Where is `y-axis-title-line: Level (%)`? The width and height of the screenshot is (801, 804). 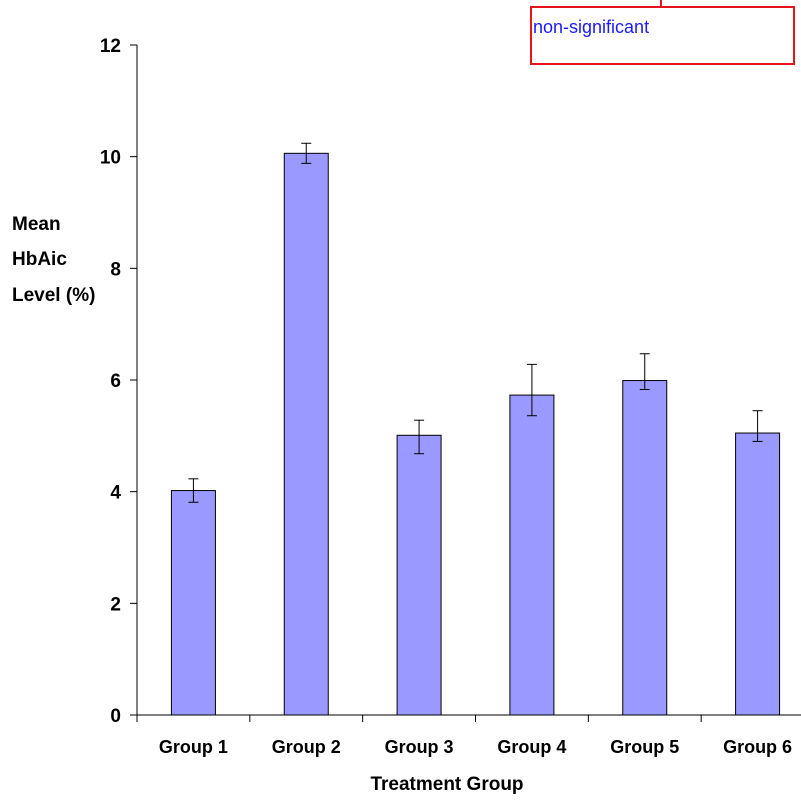 y-axis-title-line: Level (%) is located at coordinates (53, 295).